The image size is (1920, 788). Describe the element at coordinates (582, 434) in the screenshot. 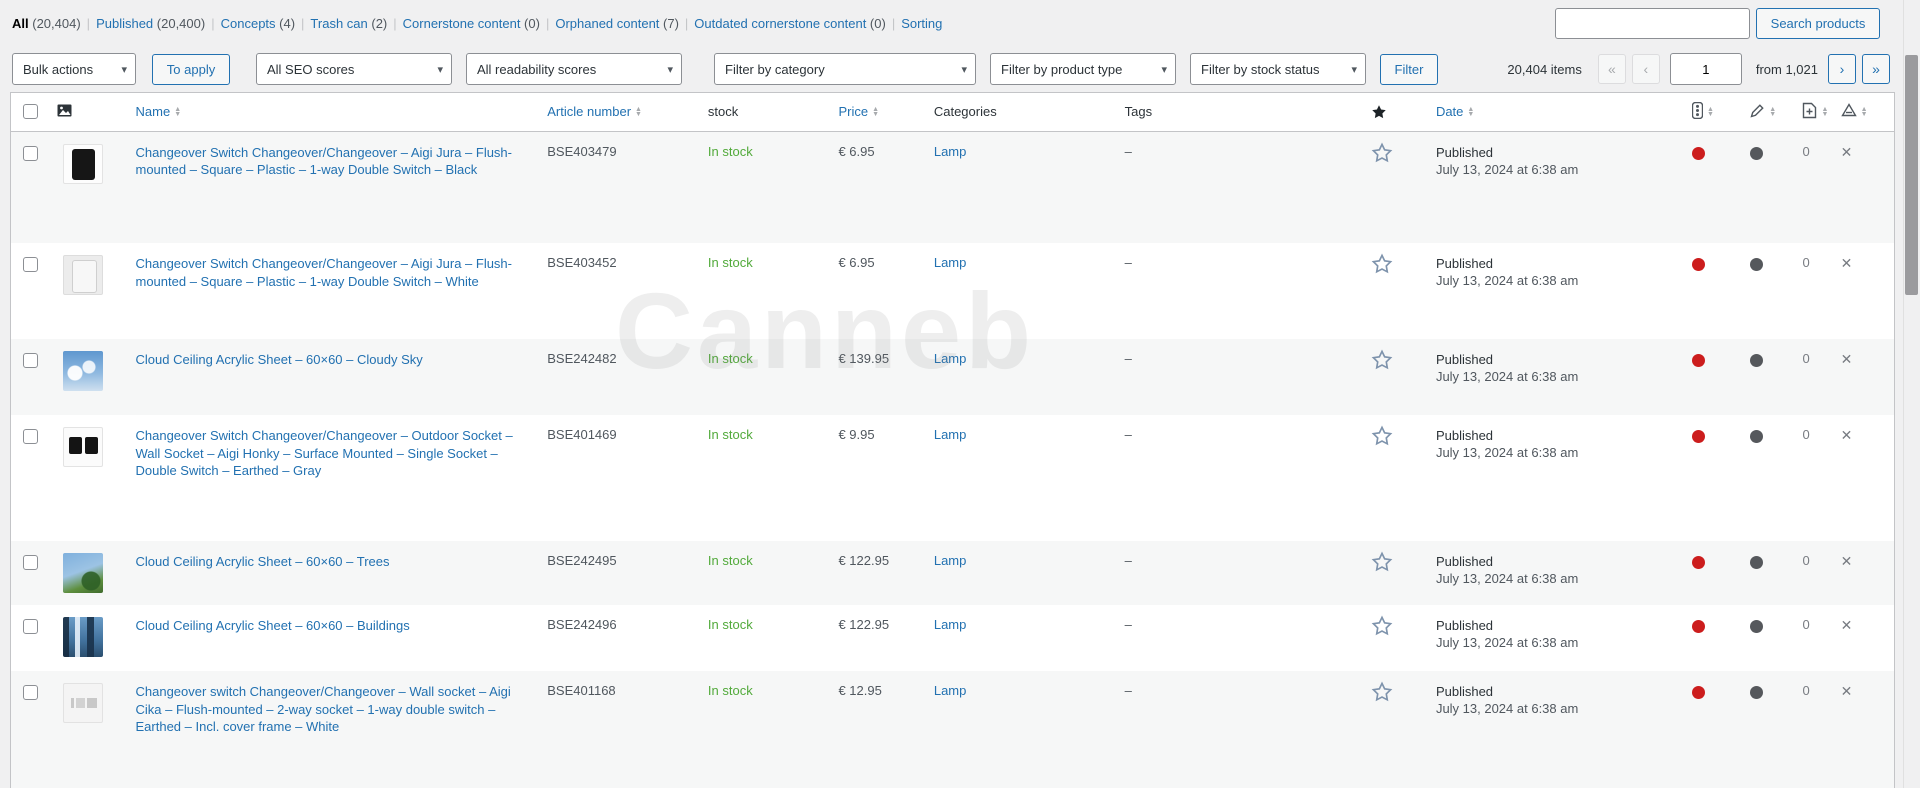

I see `article-number: BSE401469` at that location.